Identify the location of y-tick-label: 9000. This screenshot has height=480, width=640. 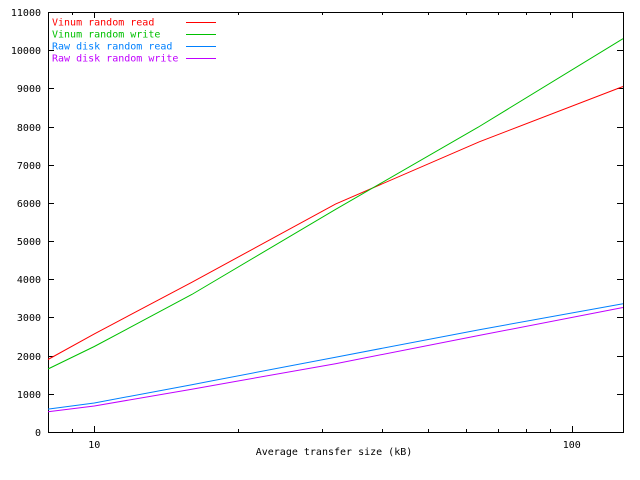
(29, 89).